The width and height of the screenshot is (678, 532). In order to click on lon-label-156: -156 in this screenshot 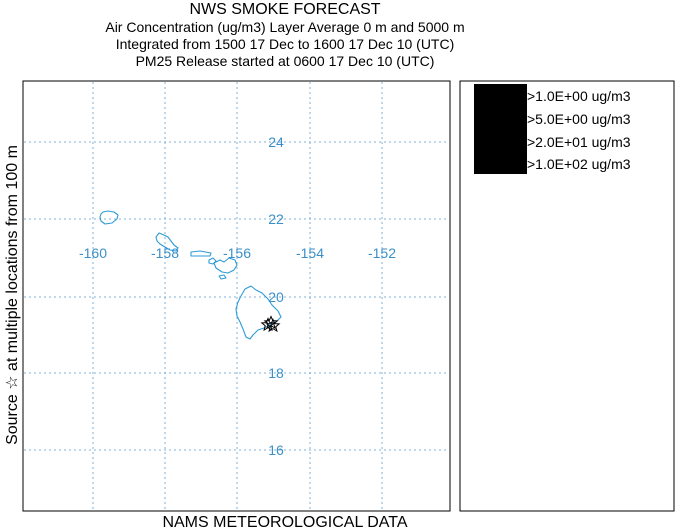, I will do `click(237, 253)`.